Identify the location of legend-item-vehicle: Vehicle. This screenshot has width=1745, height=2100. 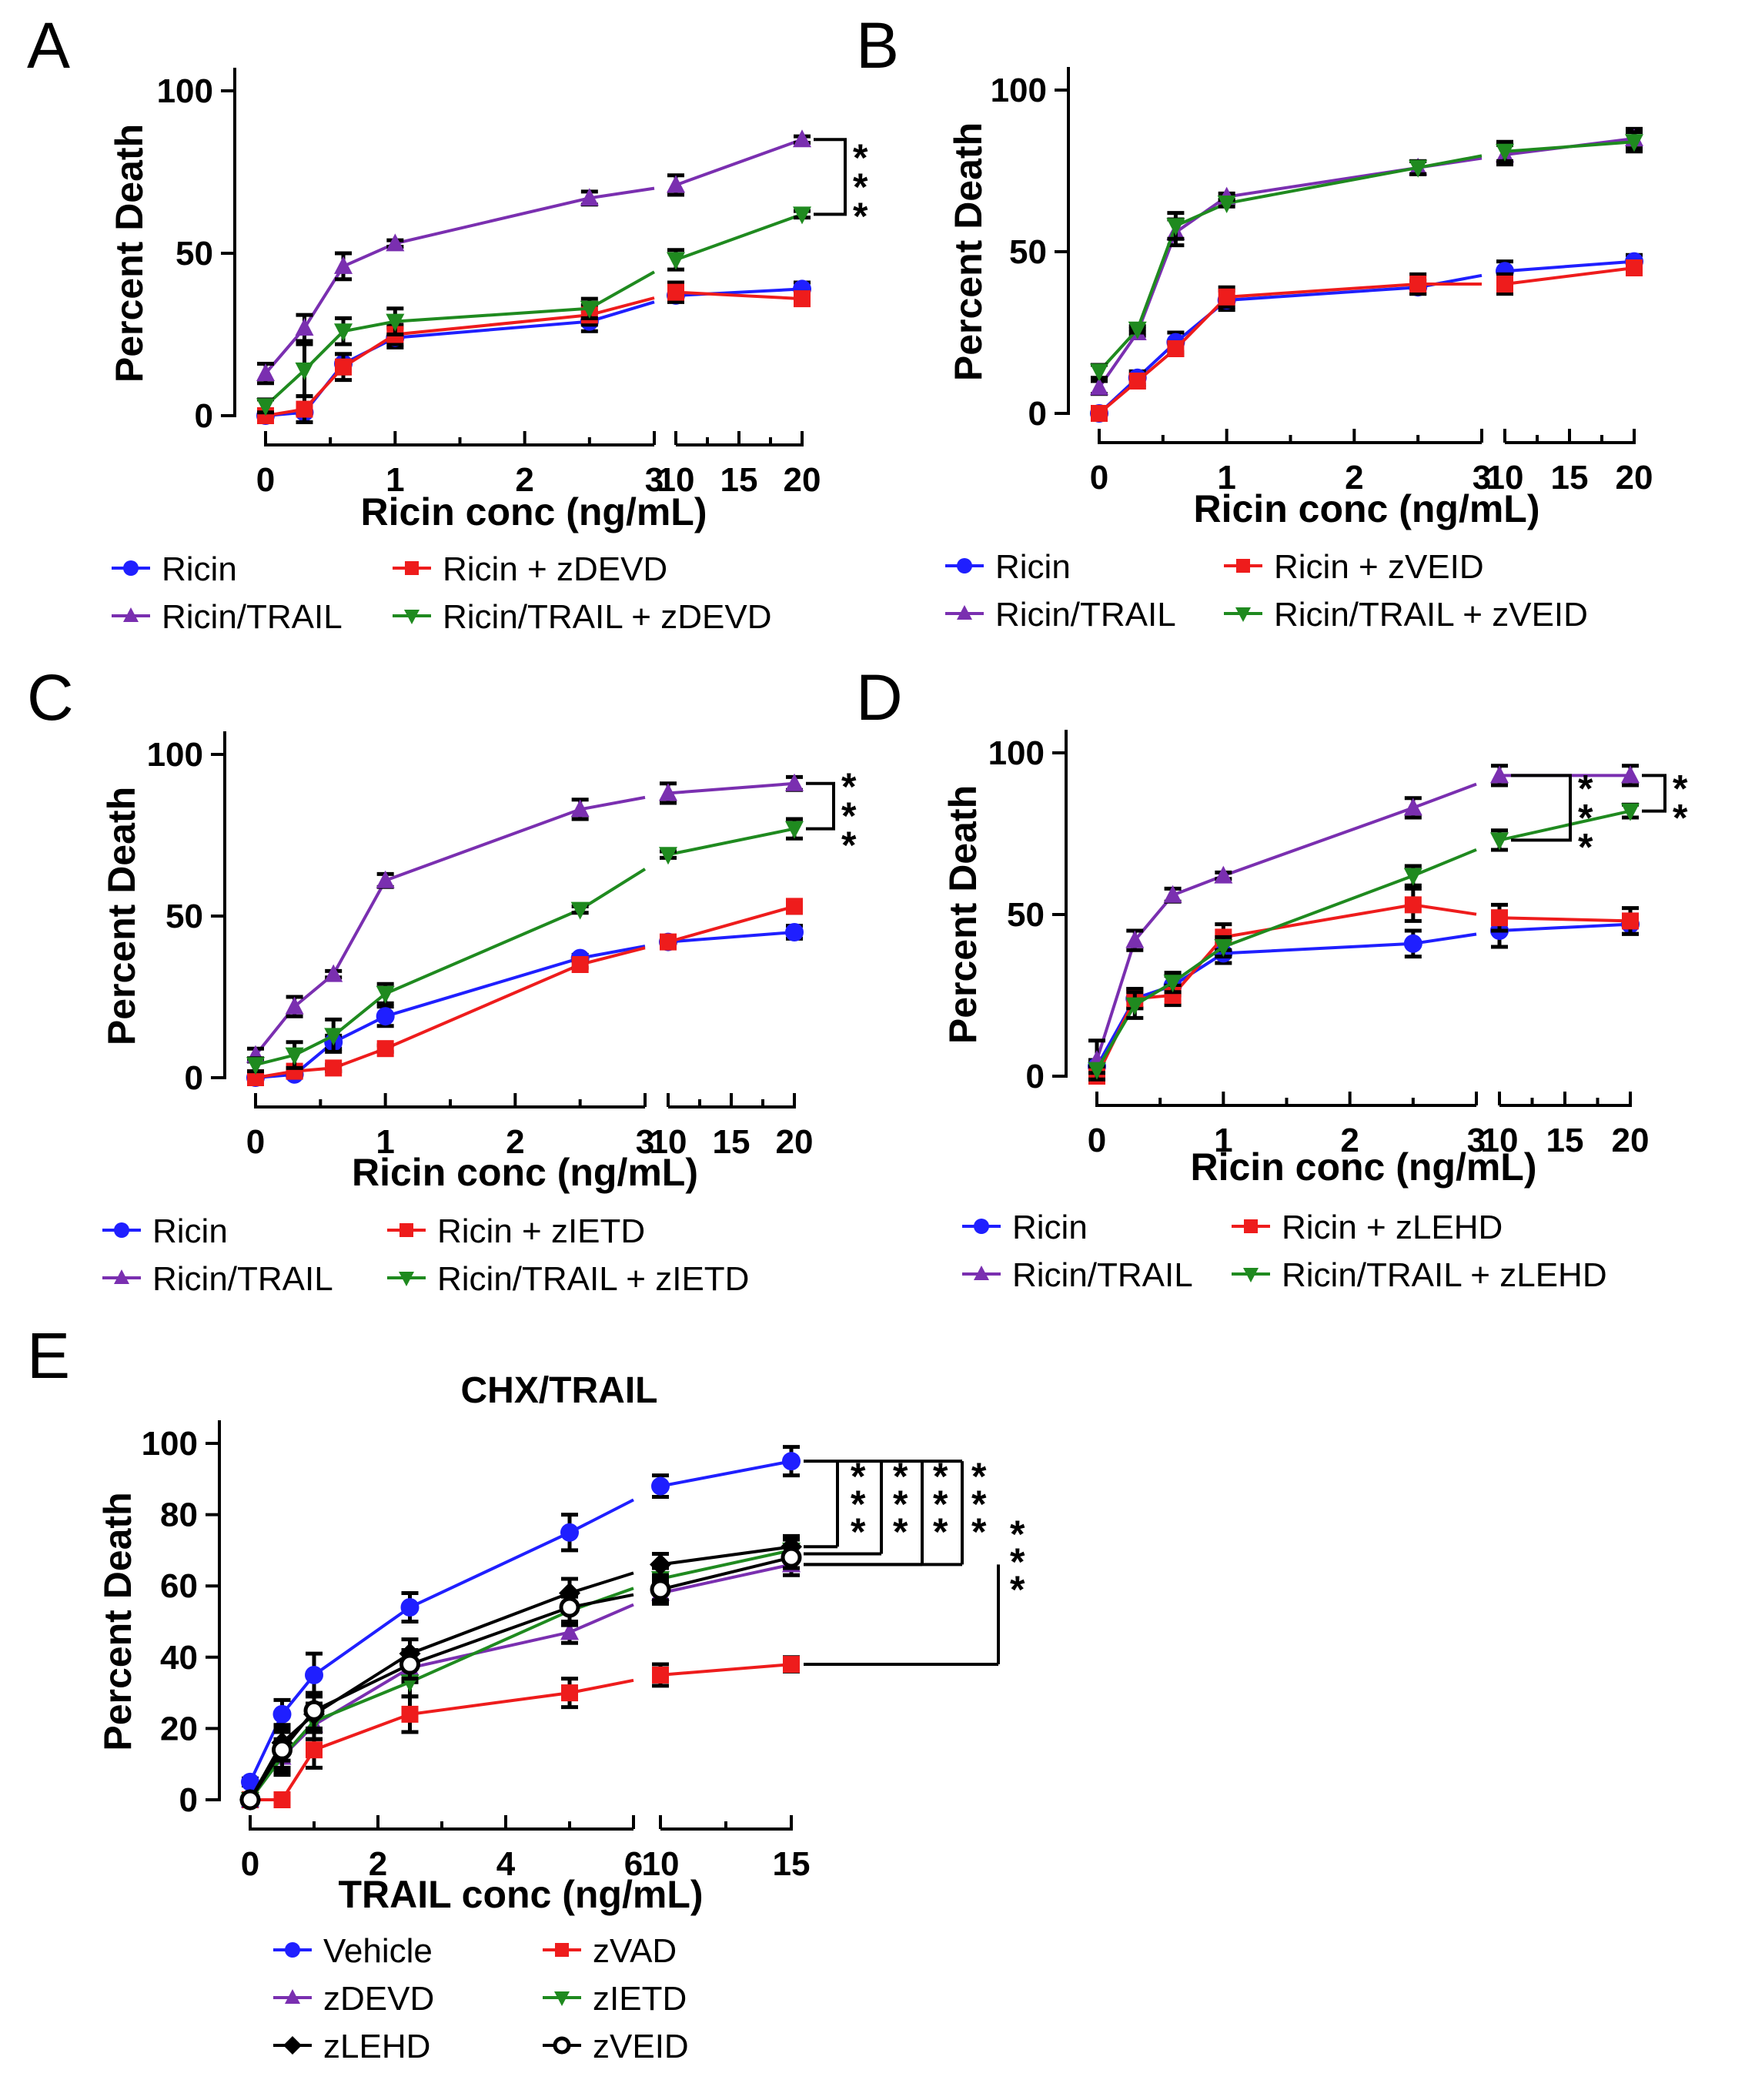
(353, 1951).